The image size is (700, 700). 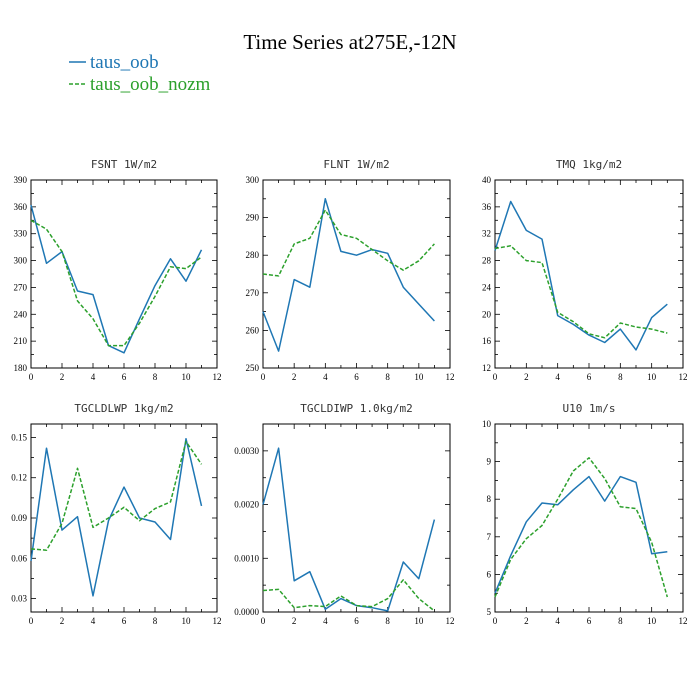 What do you see at coordinates (589, 408) in the screenshot?
I see `panel-title: U10 1m/s` at bounding box center [589, 408].